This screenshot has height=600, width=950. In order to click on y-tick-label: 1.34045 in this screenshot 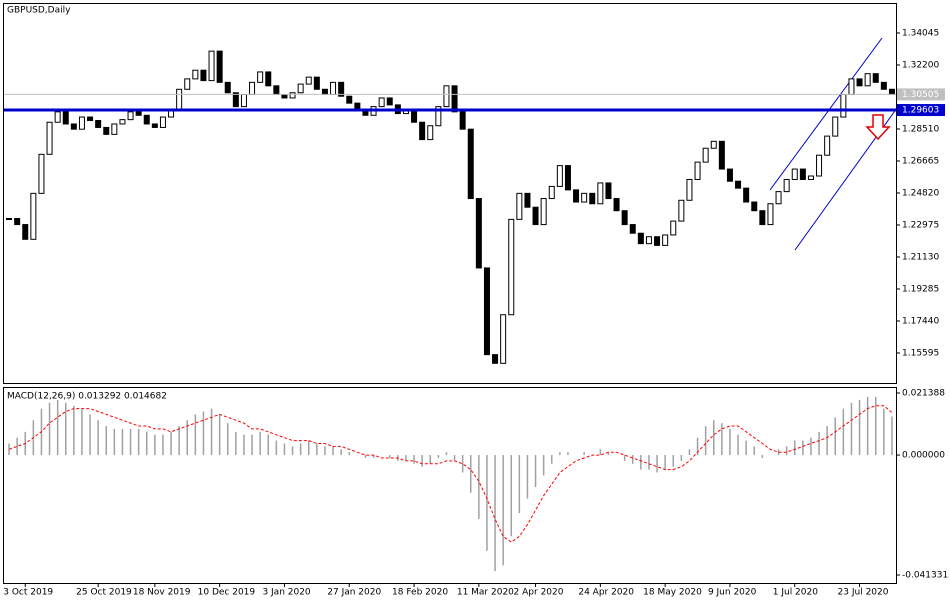, I will do `click(920, 34)`.